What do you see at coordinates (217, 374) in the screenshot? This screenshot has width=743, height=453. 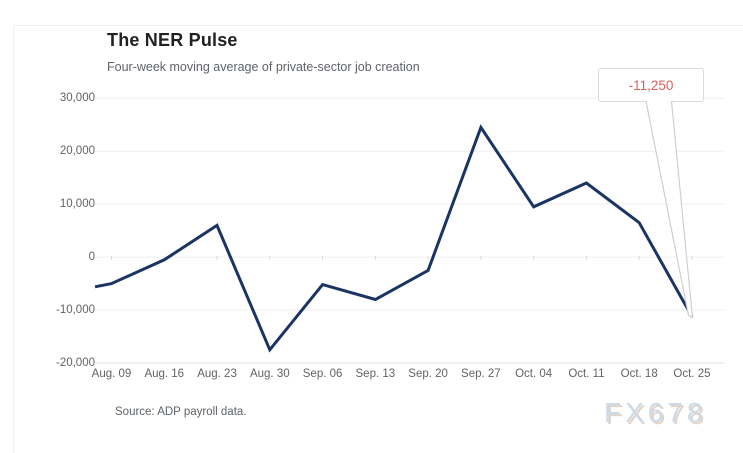 I see `x-tick-label: Aug. 23` at bounding box center [217, 374].